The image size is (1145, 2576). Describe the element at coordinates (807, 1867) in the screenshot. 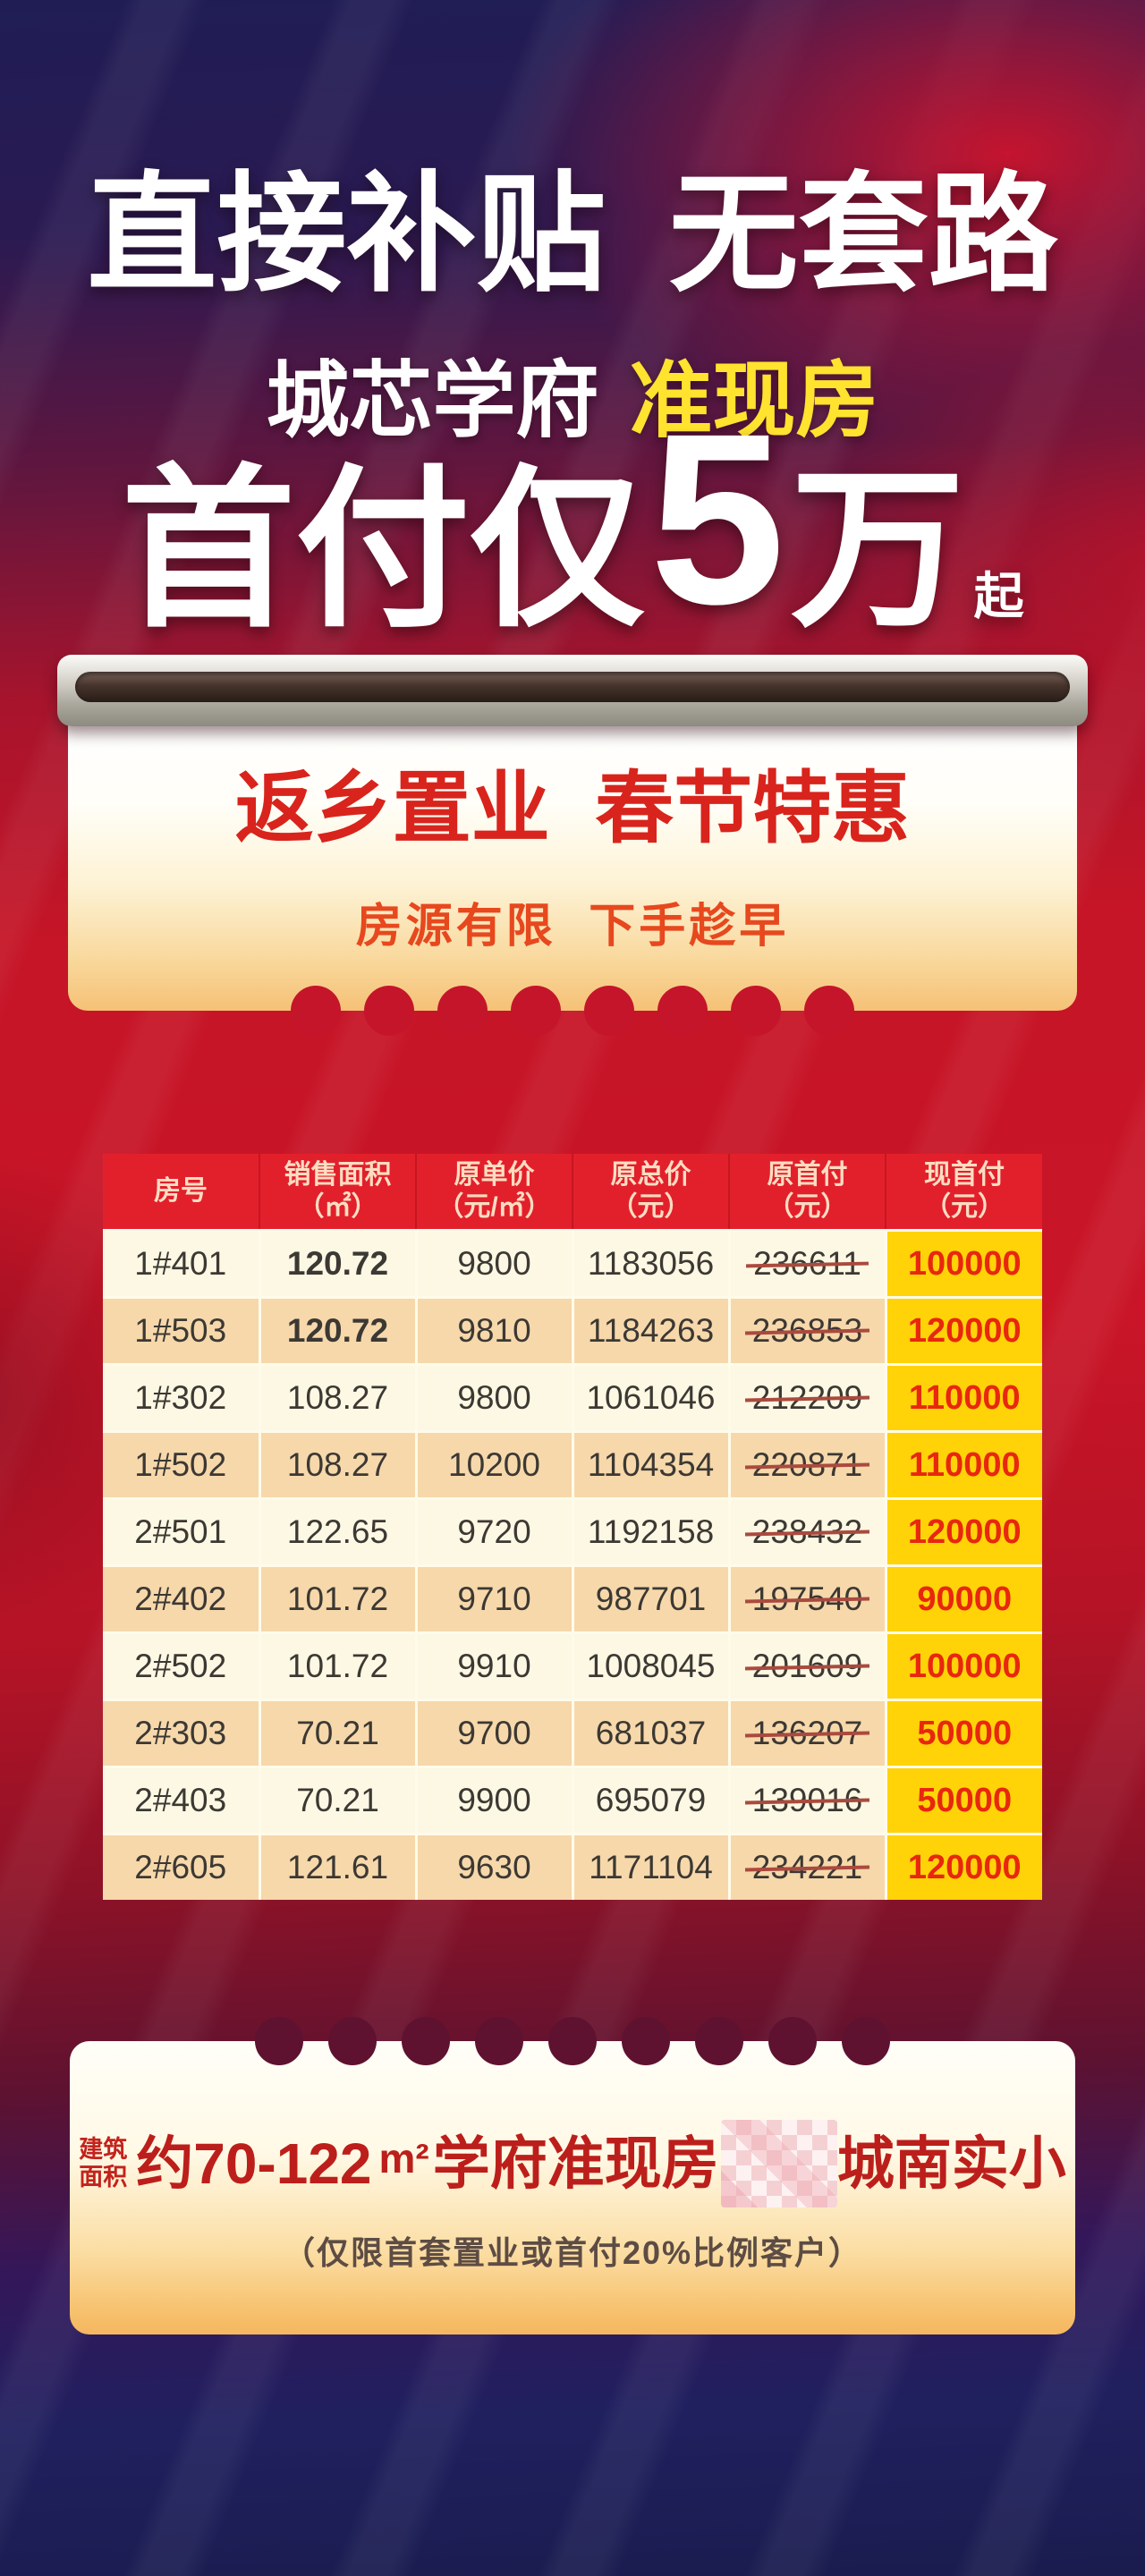

I see `cell-orig-down: 234221` at that location.